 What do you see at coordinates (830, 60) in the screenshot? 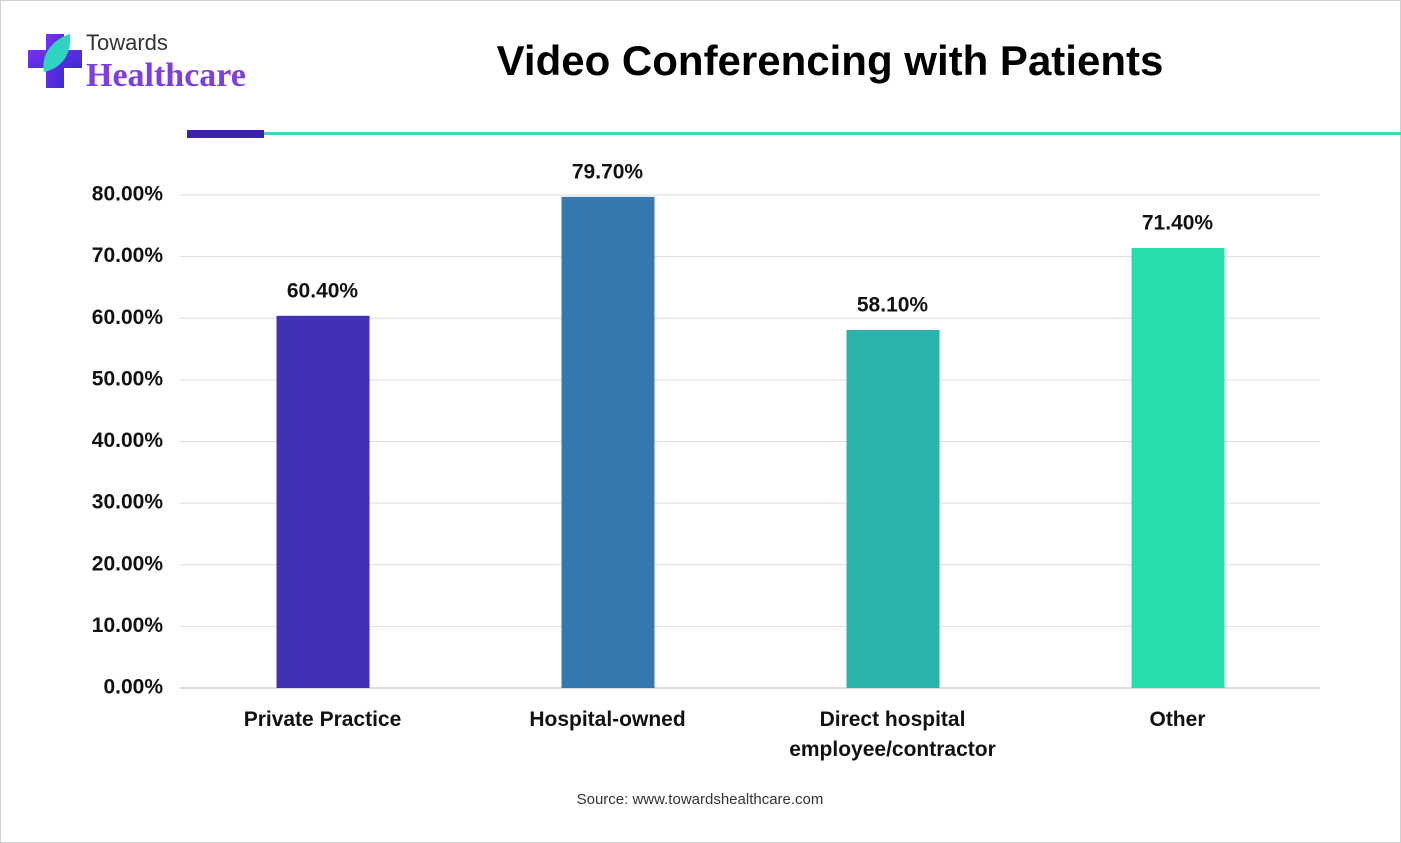
I see `chart-title: Video Conferencing with Patients` at bounding box center [830, 60].